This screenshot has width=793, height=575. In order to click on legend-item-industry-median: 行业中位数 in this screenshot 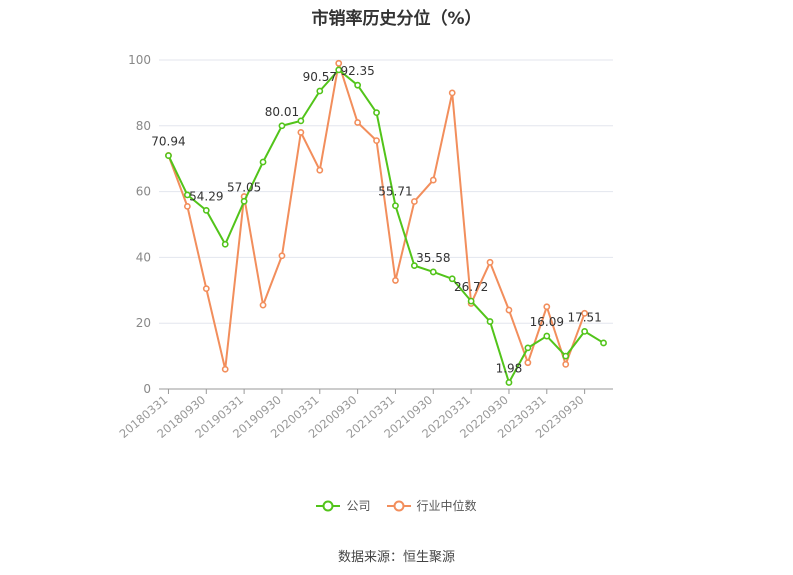, I will do `click(431, 505)`.